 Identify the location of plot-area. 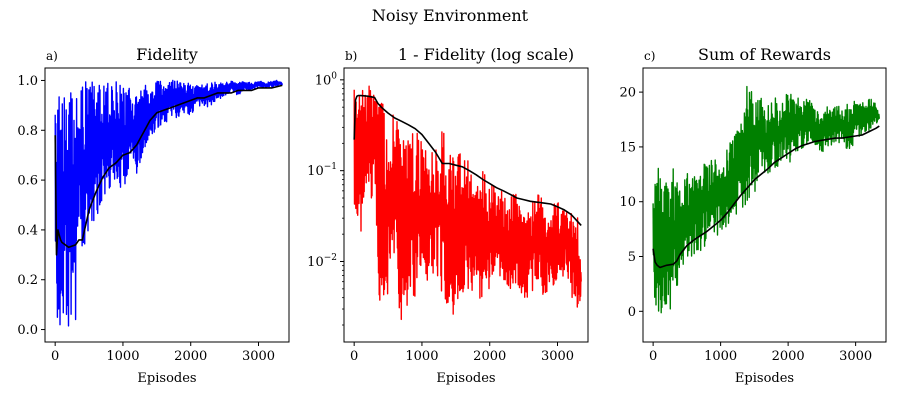
(766, 199).